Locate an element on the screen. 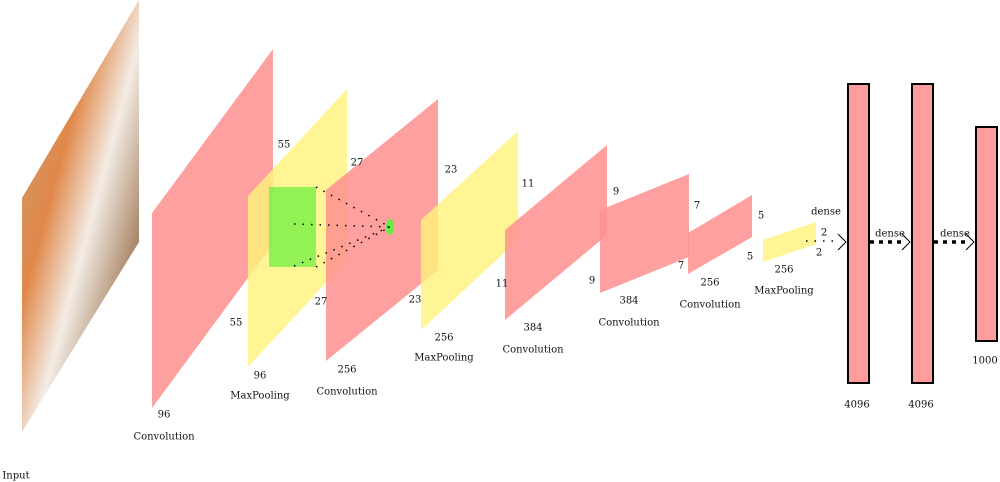  kernel-output is located at coordinates (390, 227).